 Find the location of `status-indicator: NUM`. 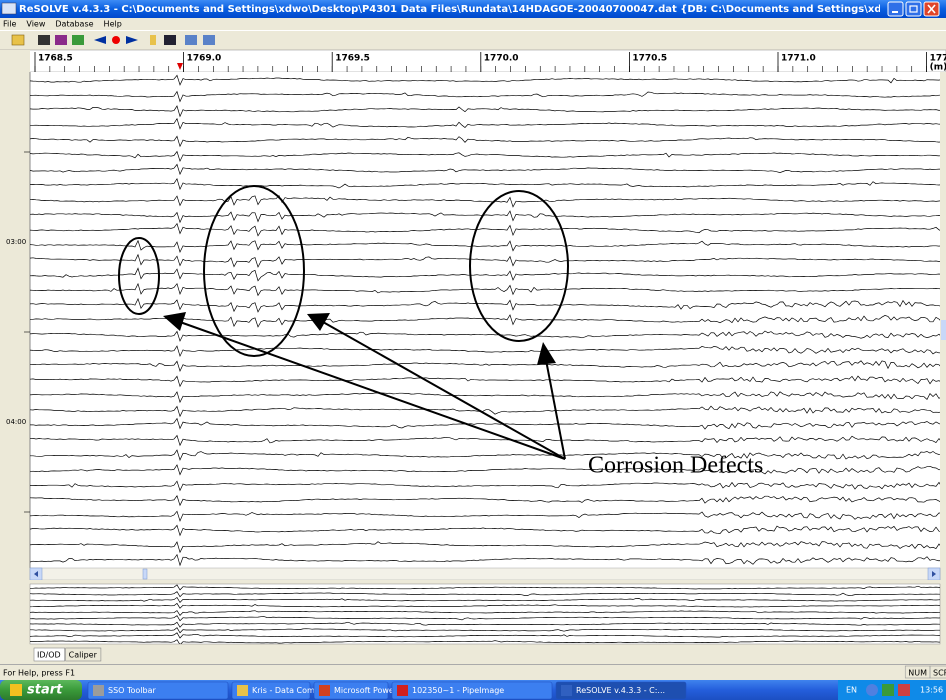

status-indicator: NUM is located at coordinates (917, 673).